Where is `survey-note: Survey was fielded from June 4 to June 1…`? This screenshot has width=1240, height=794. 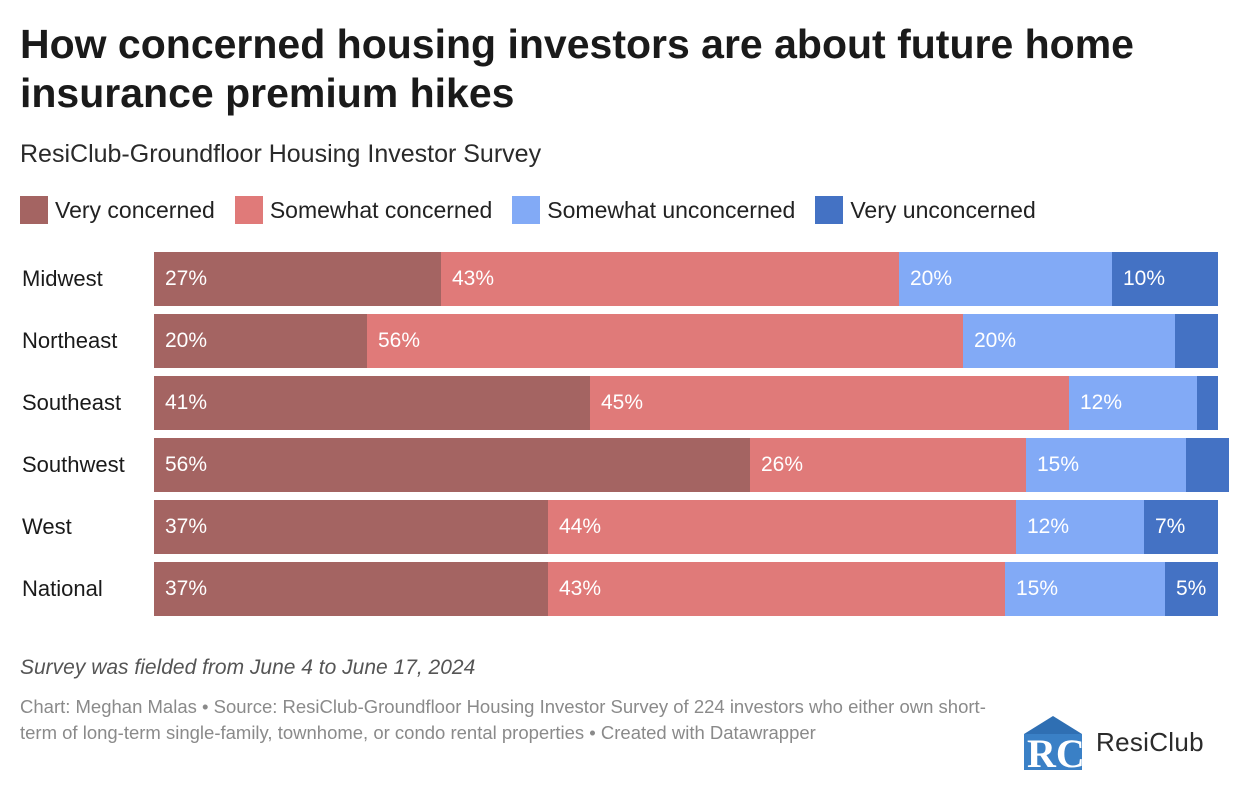 survey-note: Survey was fielded from June 4 to June 1… is located at coordinates (248, 667).